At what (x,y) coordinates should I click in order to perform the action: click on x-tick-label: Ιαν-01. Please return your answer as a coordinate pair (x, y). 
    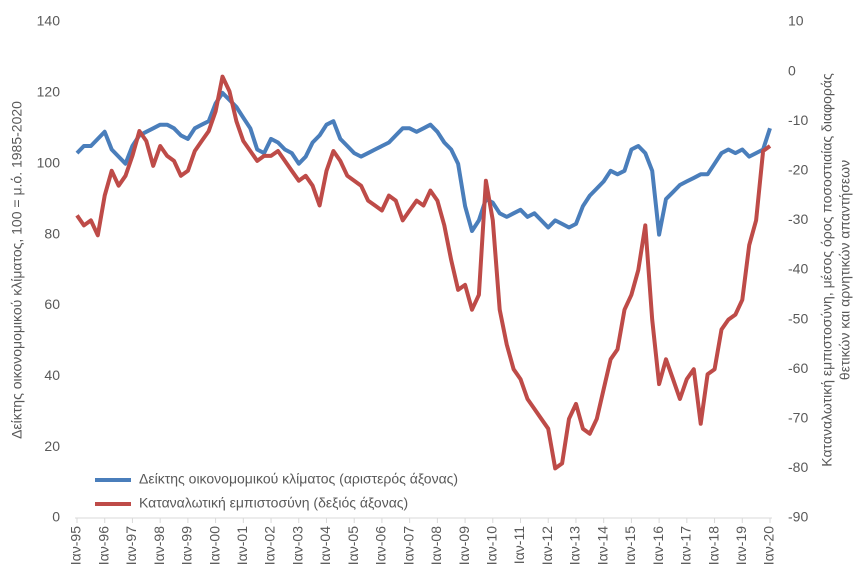
    Looking at the image, I should click on (242, 545).